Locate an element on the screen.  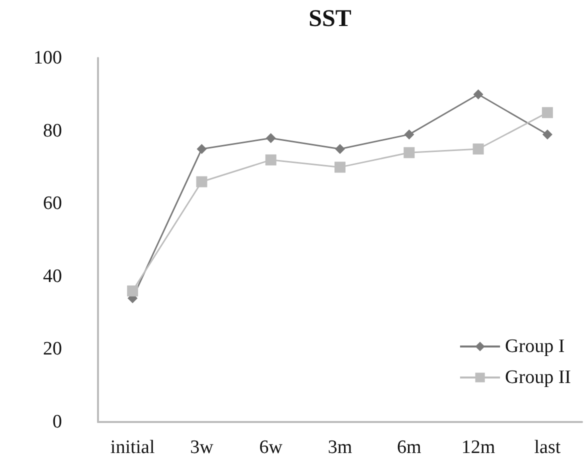
x-tick-label: 3w is located at coordinates (202, 447).